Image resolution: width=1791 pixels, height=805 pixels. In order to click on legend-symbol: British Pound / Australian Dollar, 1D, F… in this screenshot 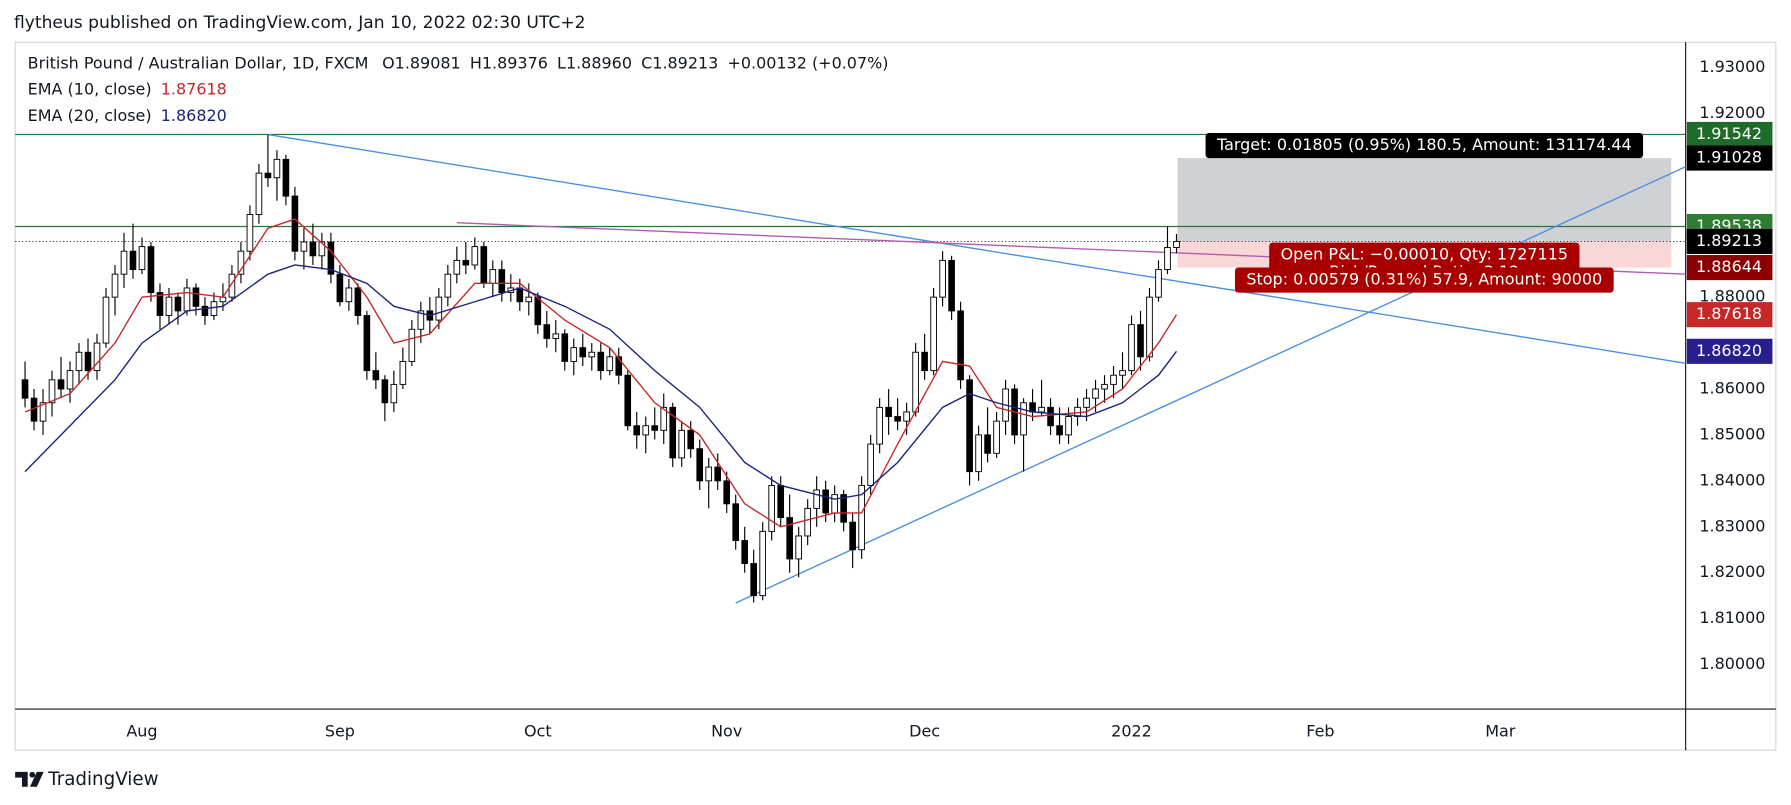, I will do `click(198, 62)`.